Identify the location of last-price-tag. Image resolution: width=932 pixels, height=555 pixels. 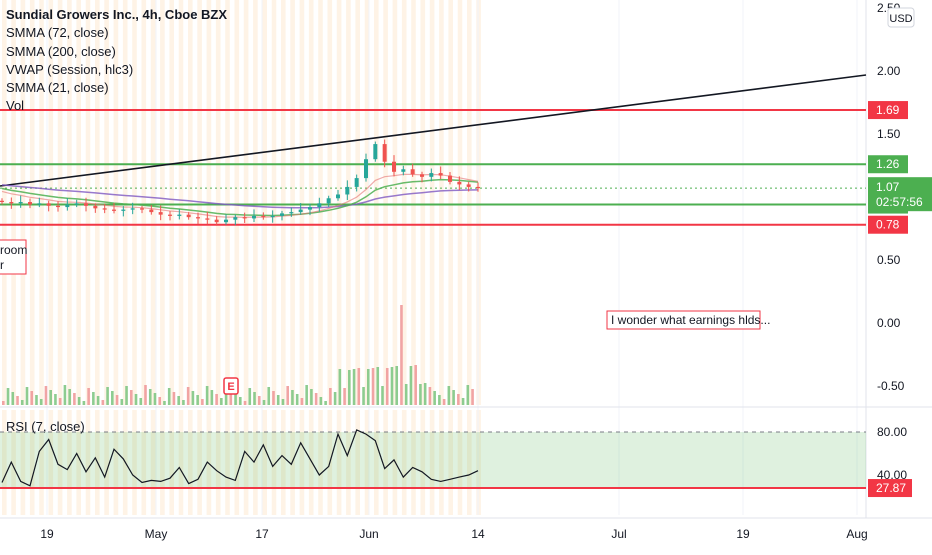
(900, 194).